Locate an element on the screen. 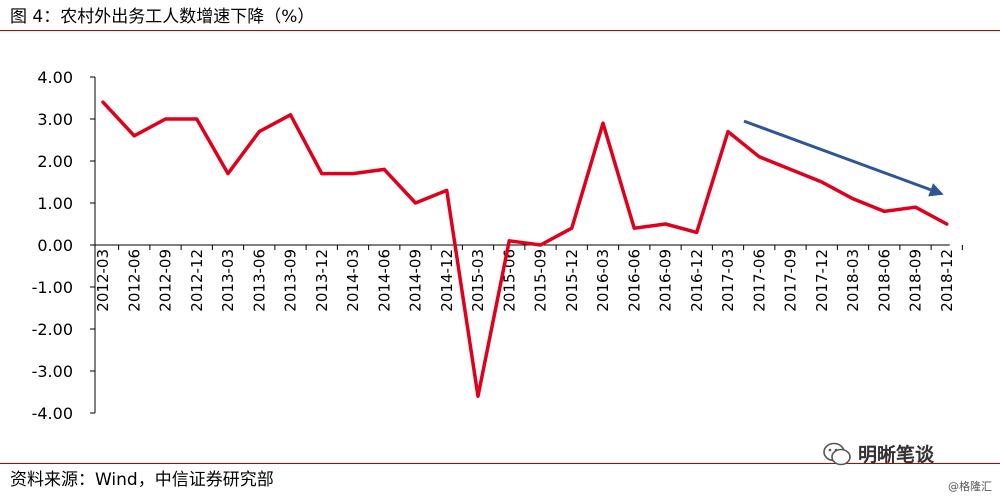 The image size is (1000, 499). title-divider is located at coordinates (500, 30).